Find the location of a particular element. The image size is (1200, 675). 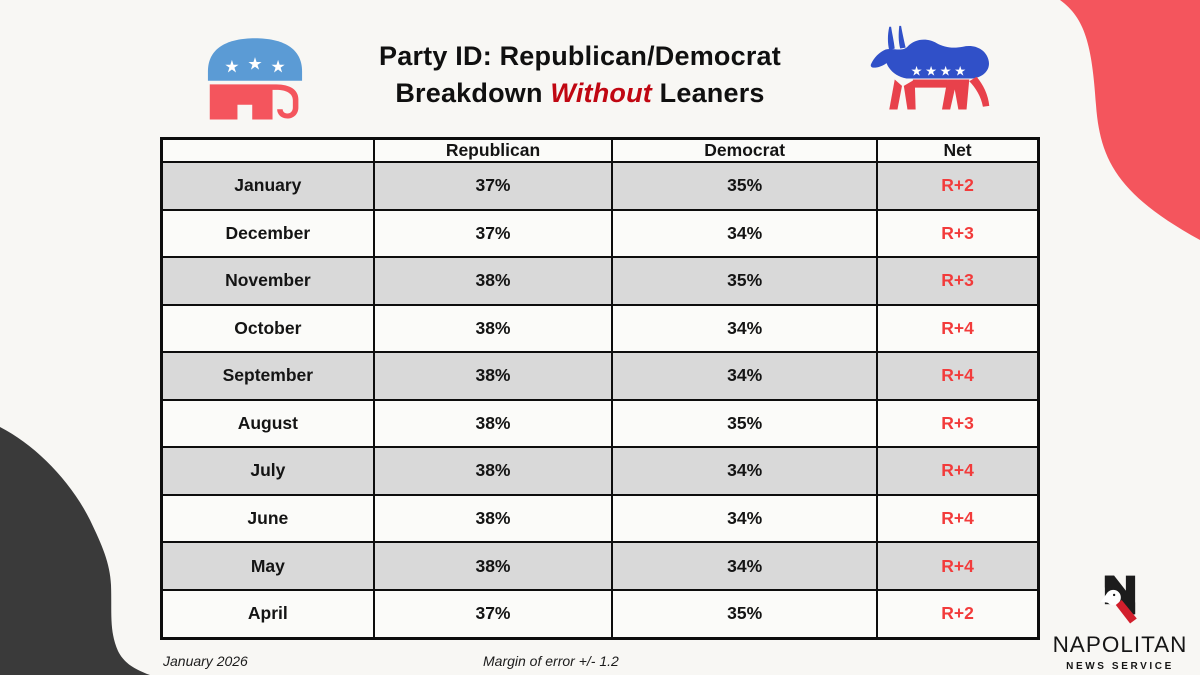

date-footnote: January 2026 is located at coordinates (205, 661).